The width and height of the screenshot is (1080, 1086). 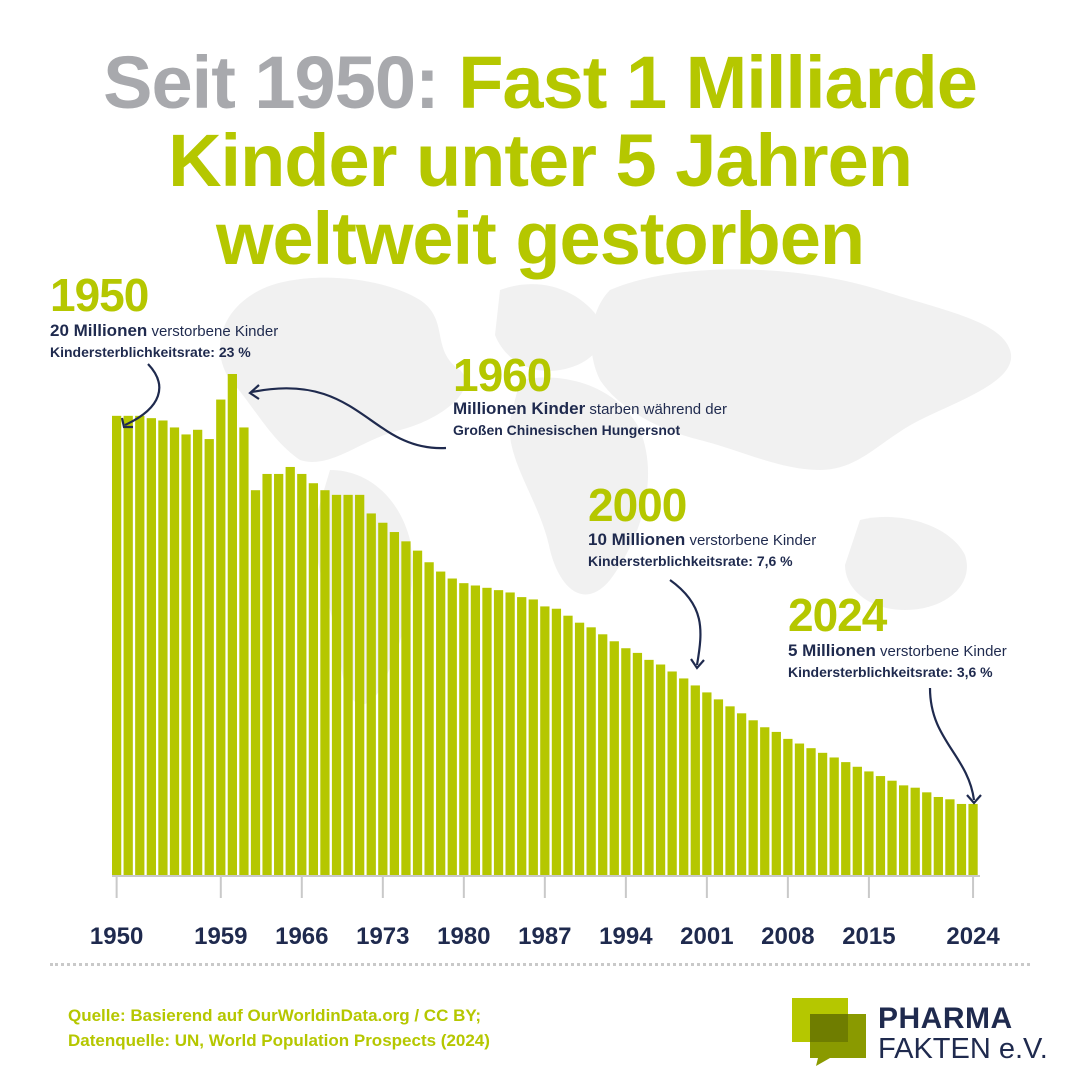 I want to click on bar-1950, so click(x=116, y=646).